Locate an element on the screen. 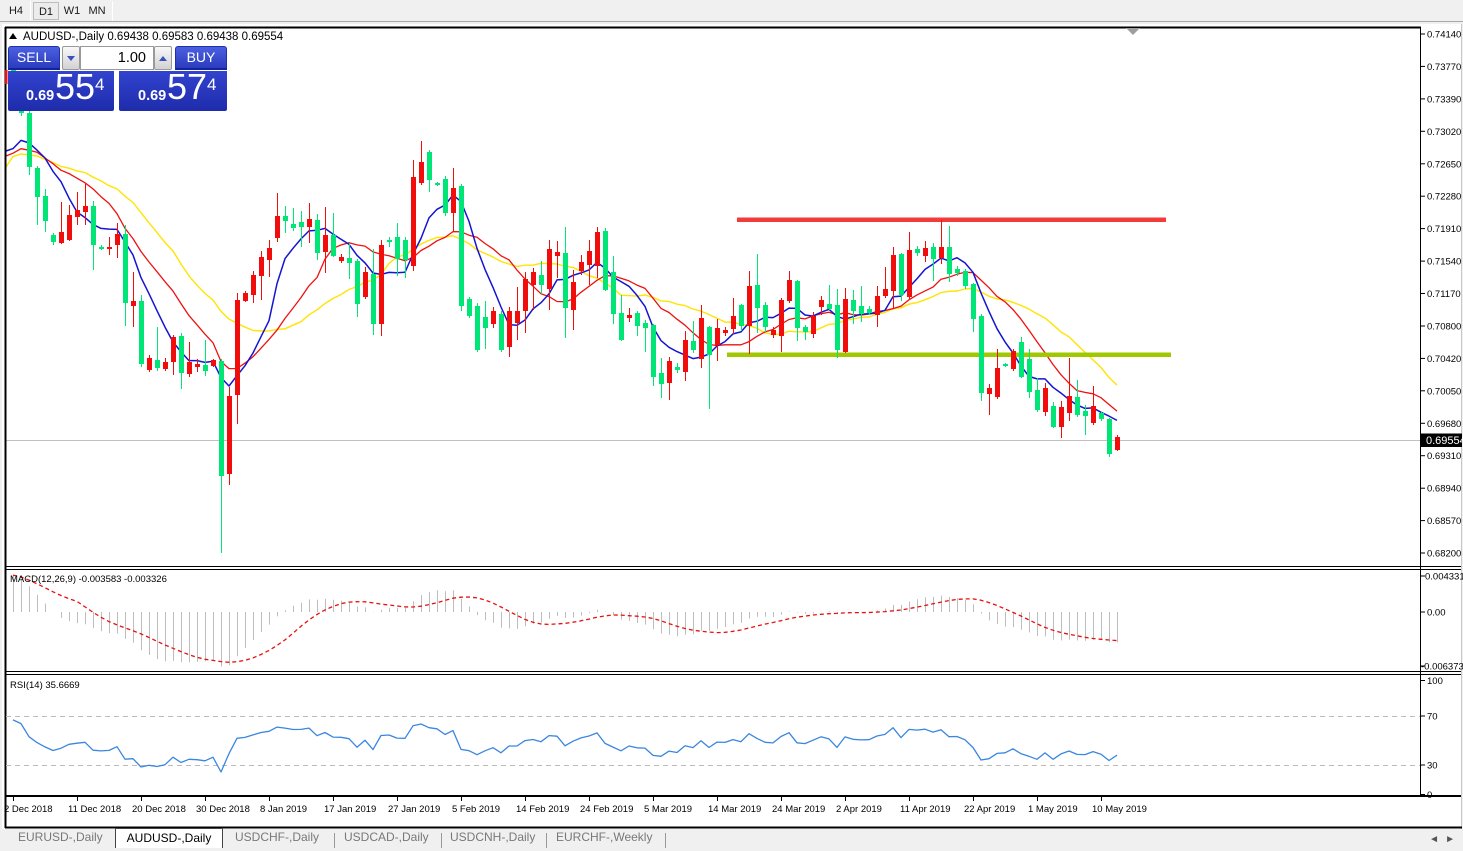 Image resolution: width=1463 pixels, height=851 pixels. svg-text: 100 is located at coordinates (1435, 681).